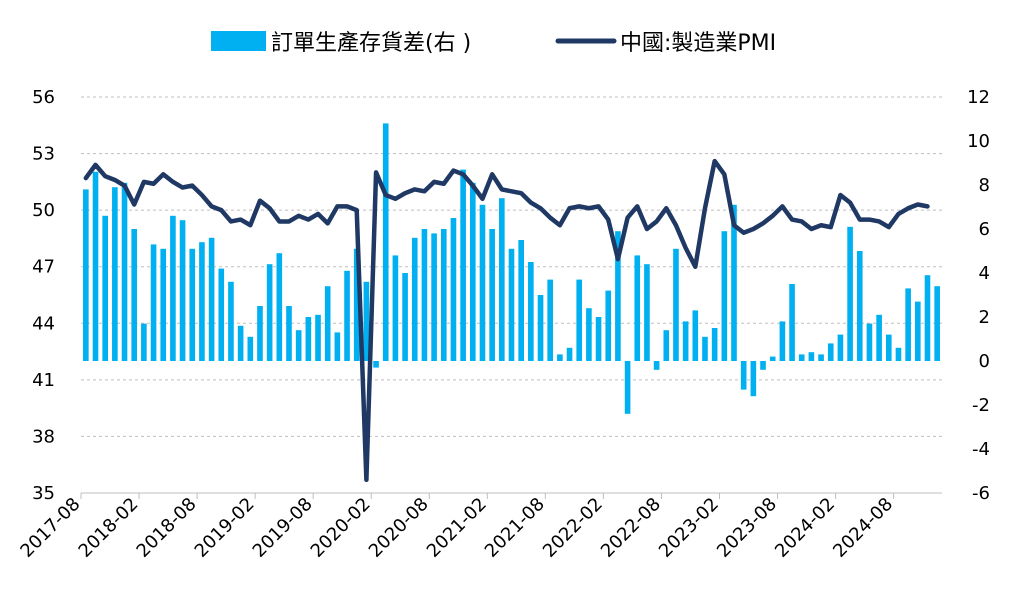  What do you see at coordinates (225, 528) in the screenshot?
I see `x-axis-tick-label: 2019-02` at bounding box center [225, 528].